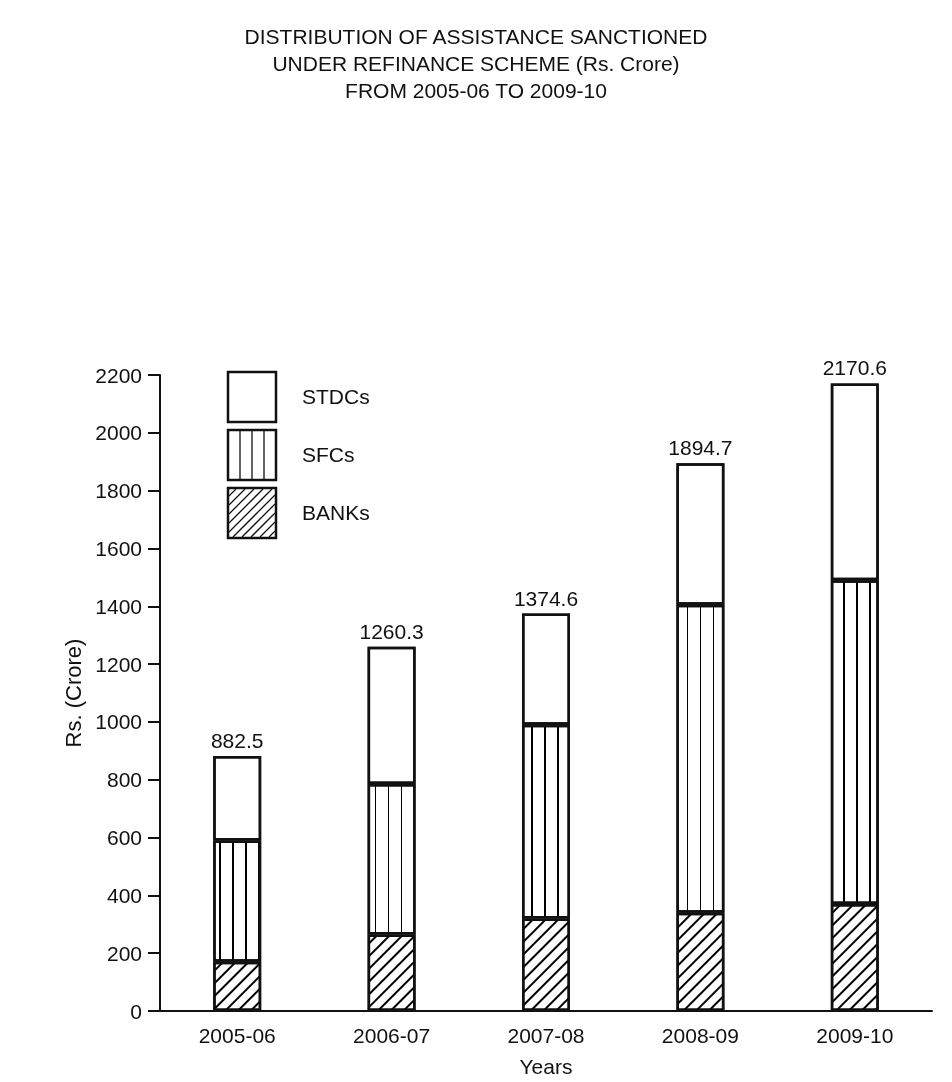 The height and width of the screenshot is (1082, 952). Describe the element at coordinates (124, 838) in the screenshot. I see `y-tick-label: 600` at that location.